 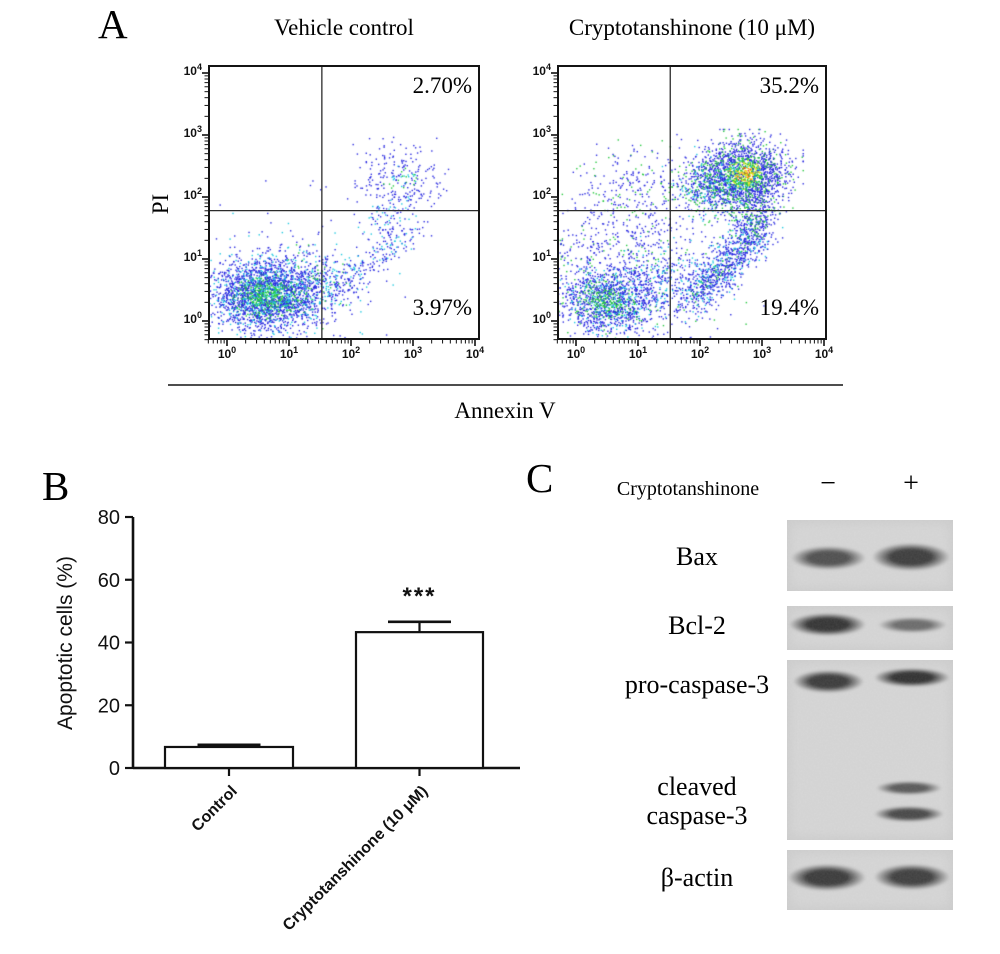 What do you see at coordinates (109, 518) in the screenshot?
I see `y-tick-label: 80` at bounding box center [109, 518].